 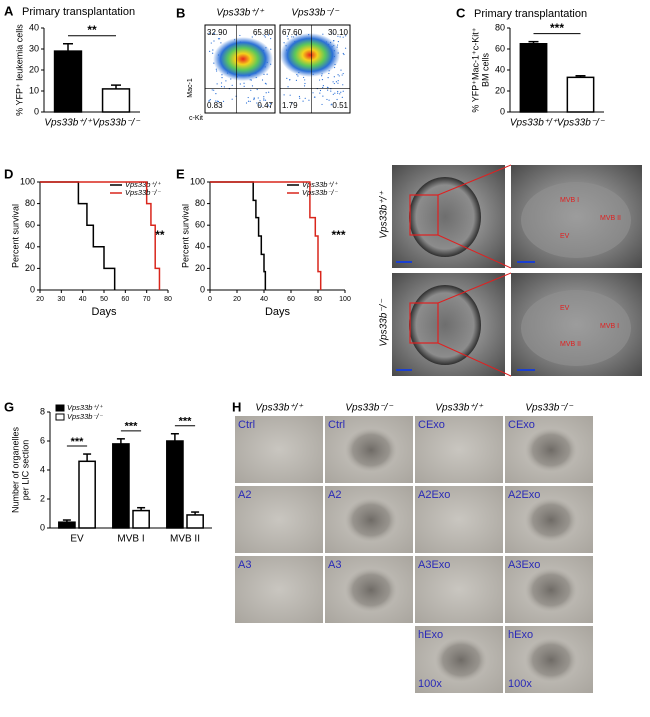 I want to click on panel-label: C, so click(x=461, y=12).